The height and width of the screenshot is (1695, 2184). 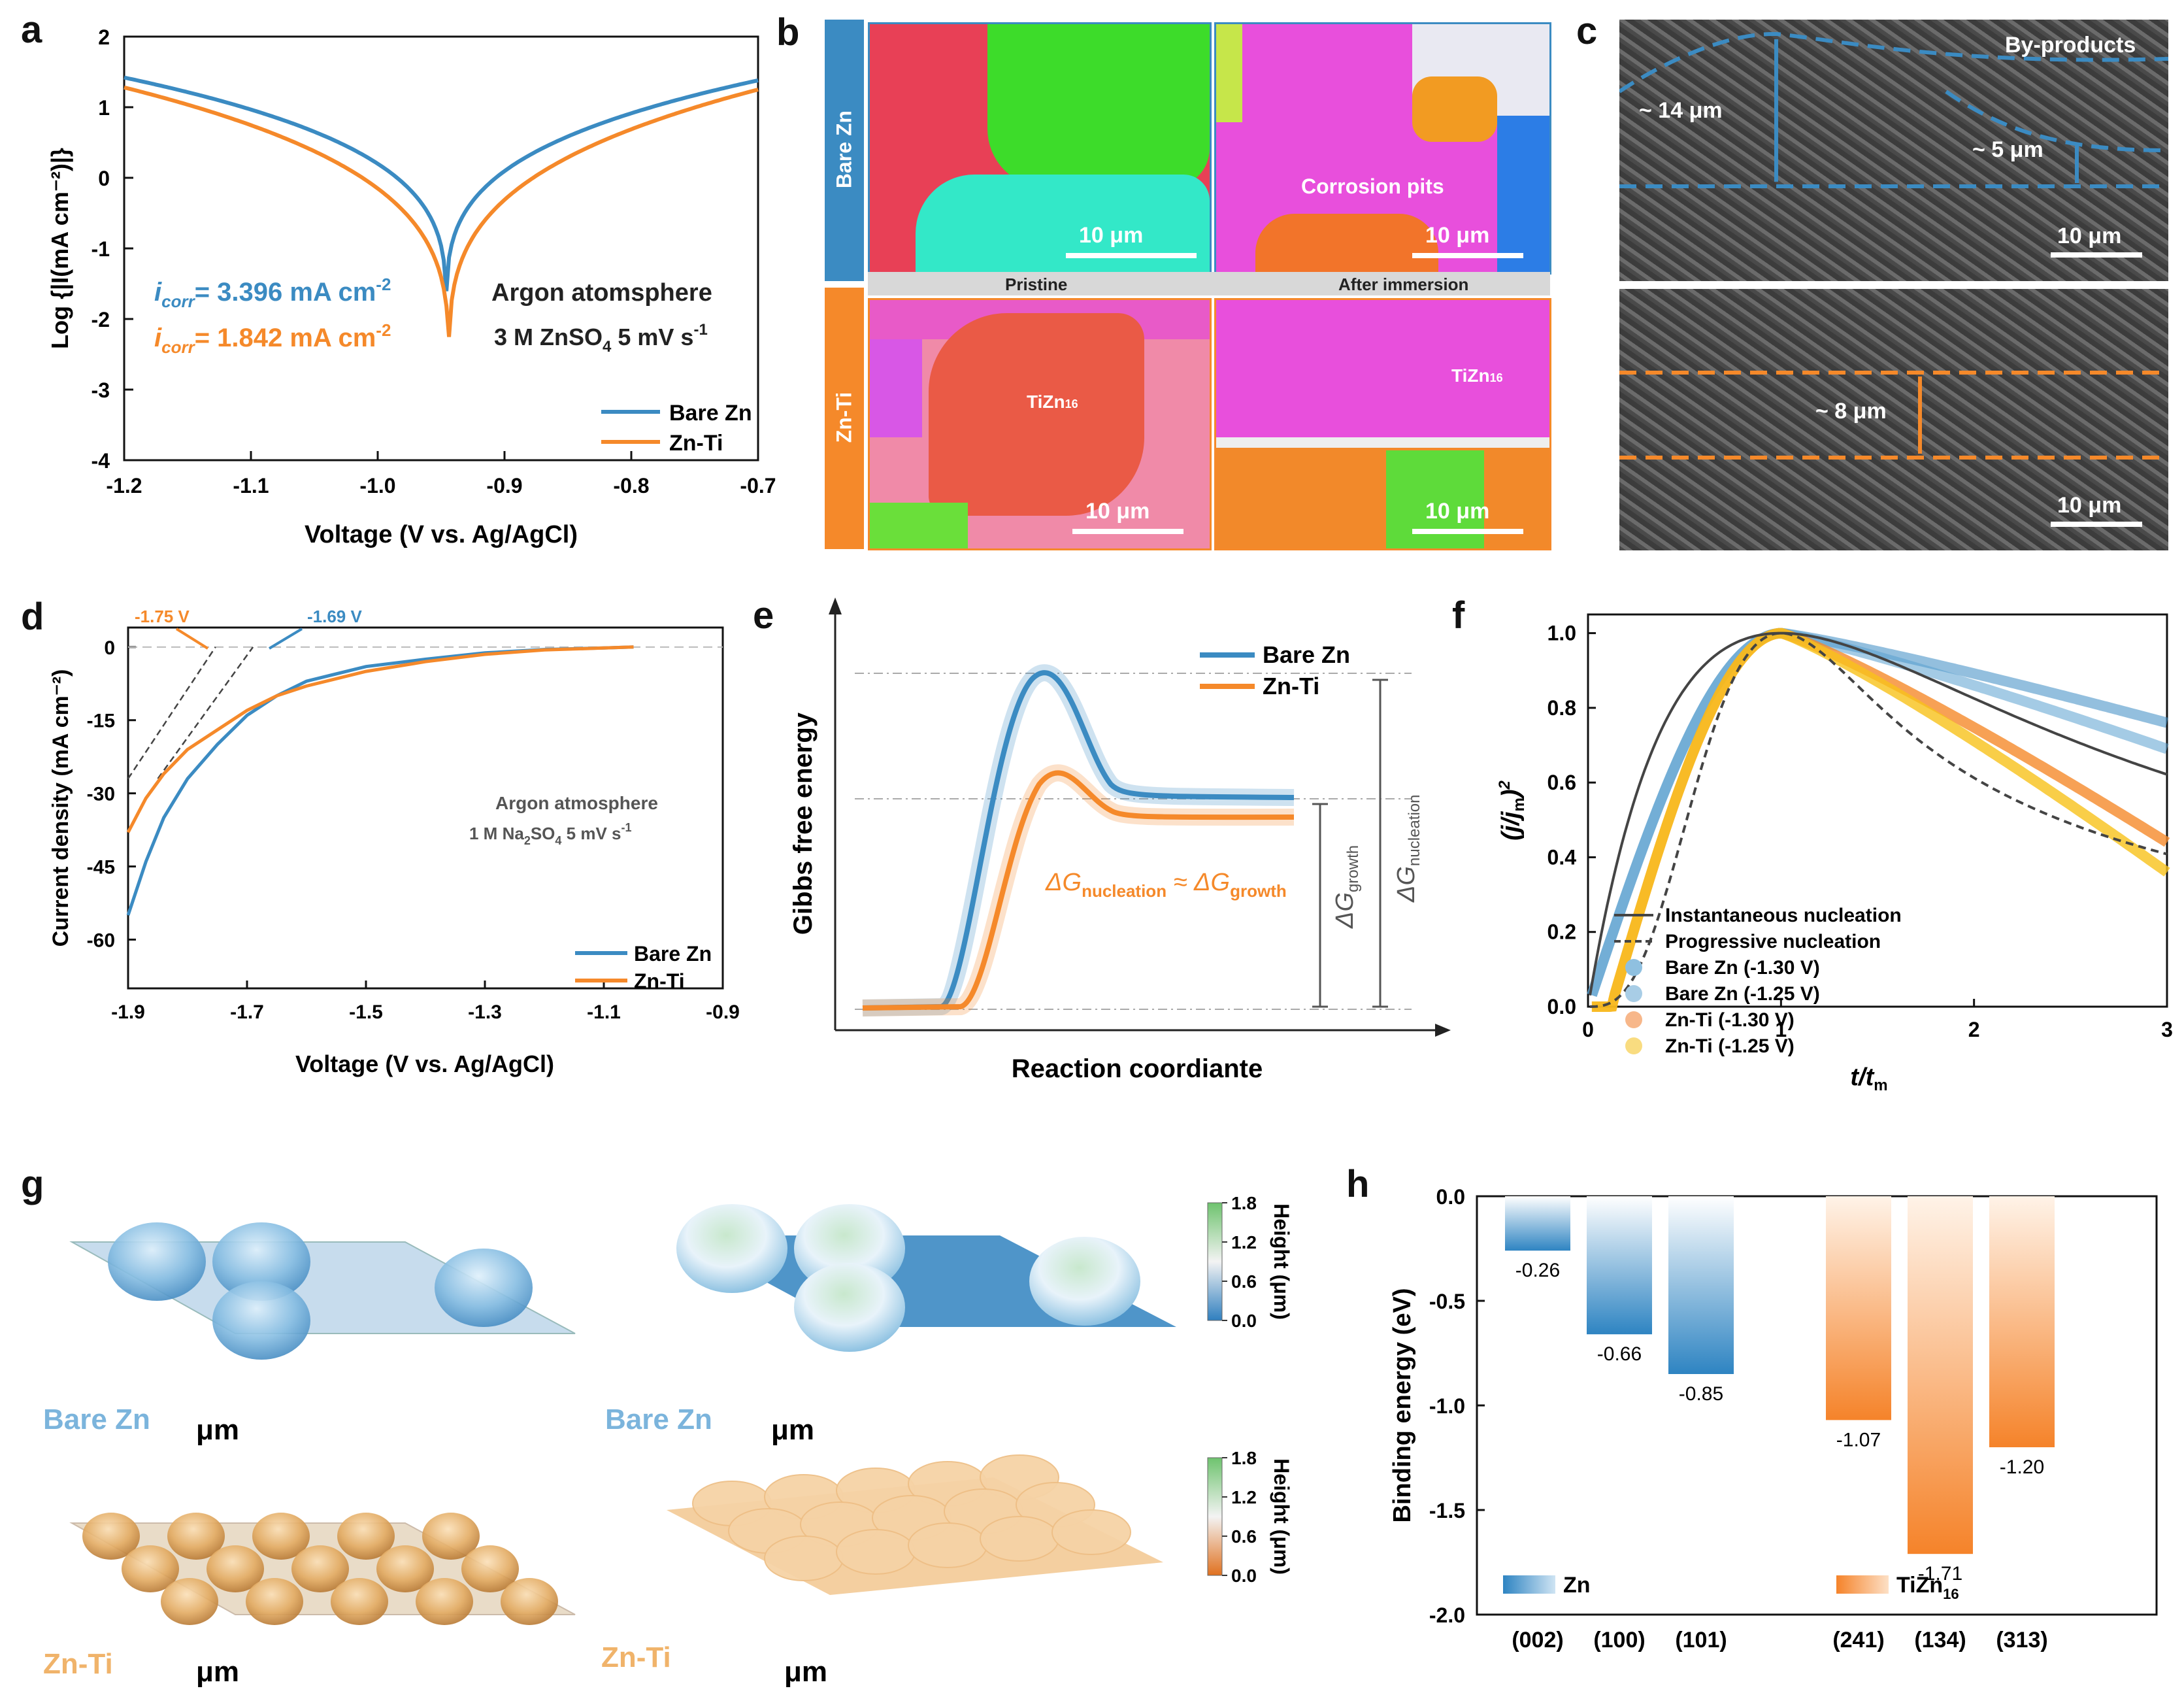 I want to click on tizn16-label: TiZn16, so click(x=1477, y=375).